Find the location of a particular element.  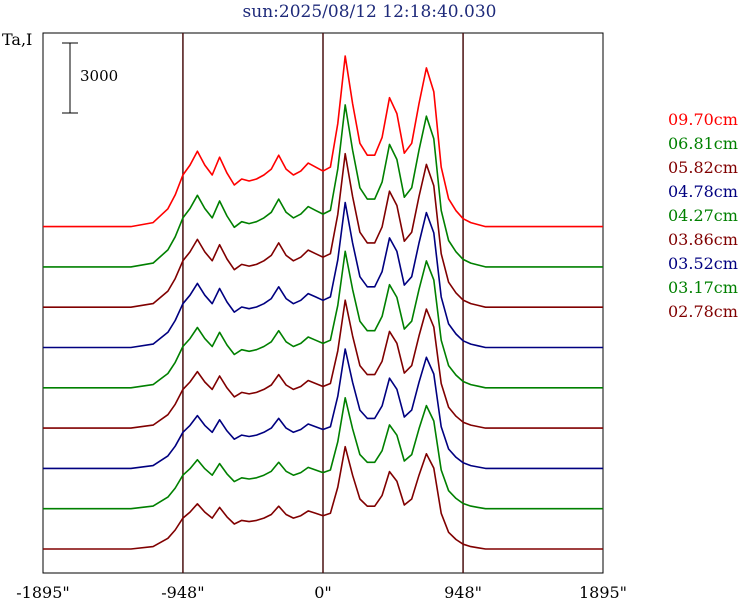

series-line-03.17cm is located at coordinates (323, 453).